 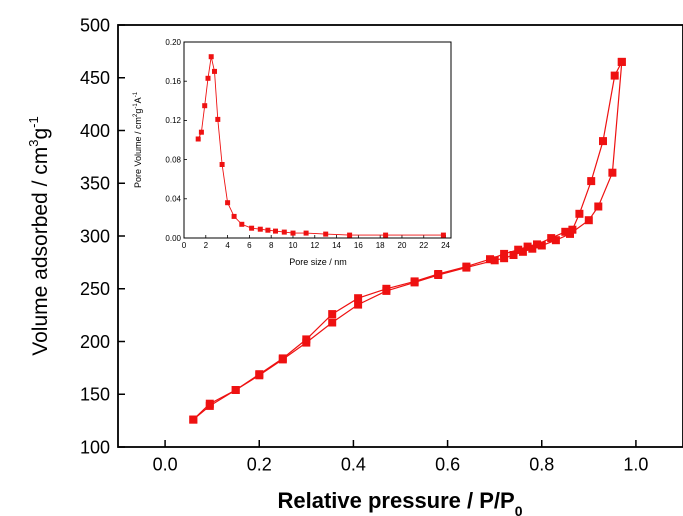 I want to click on inset-x-axis-label: Pore size / nm, so click(x=318, y=262).